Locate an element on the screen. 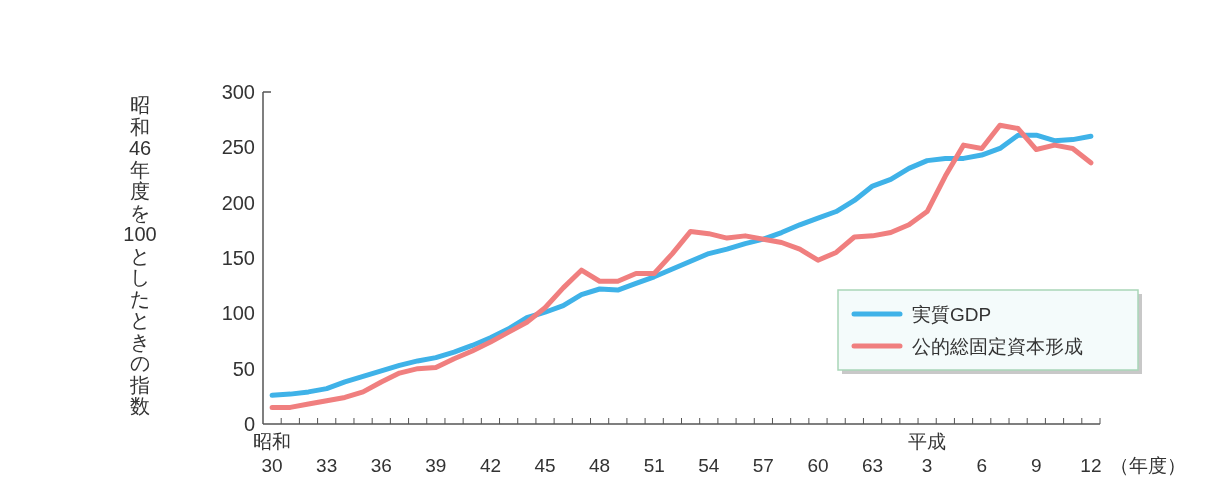 Image resolution: width=1227 pixels, height=484 pixels. x-tick-label: 昭和 30 is located at coordinates (272, 453).